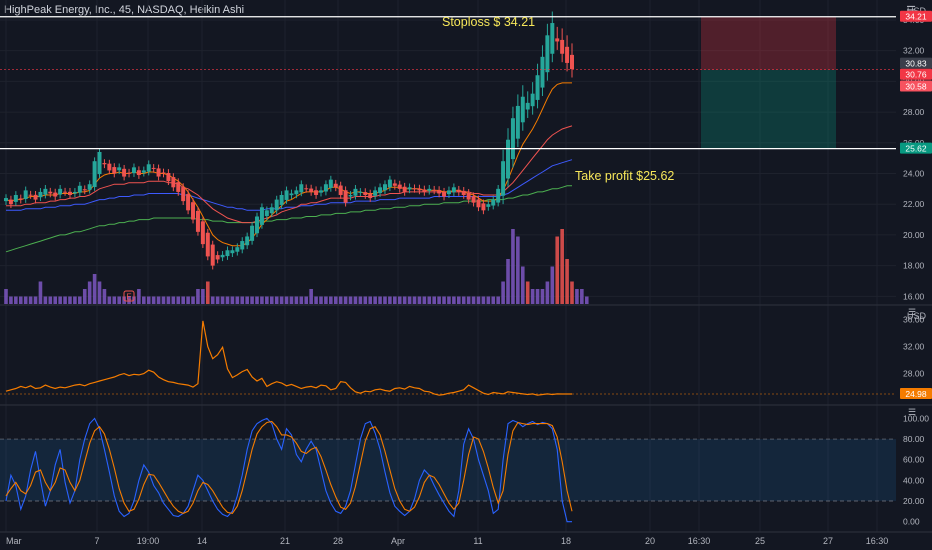  Describe the element at coordinates (914, 266) in the screenshot. I see `price-tick-label: 18.00` at that location.